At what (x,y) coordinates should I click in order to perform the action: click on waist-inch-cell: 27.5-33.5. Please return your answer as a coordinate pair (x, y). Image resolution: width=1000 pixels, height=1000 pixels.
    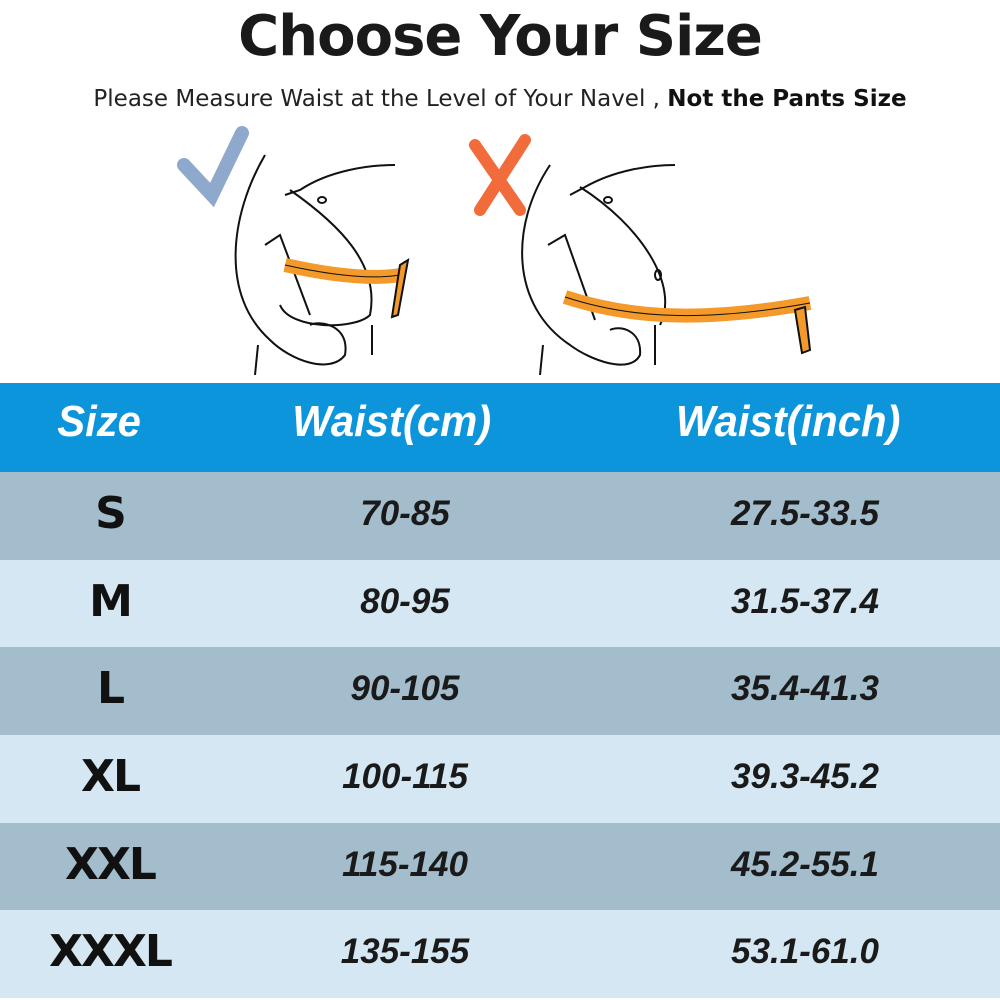
    Looking at the image, I should click on (805, 513).